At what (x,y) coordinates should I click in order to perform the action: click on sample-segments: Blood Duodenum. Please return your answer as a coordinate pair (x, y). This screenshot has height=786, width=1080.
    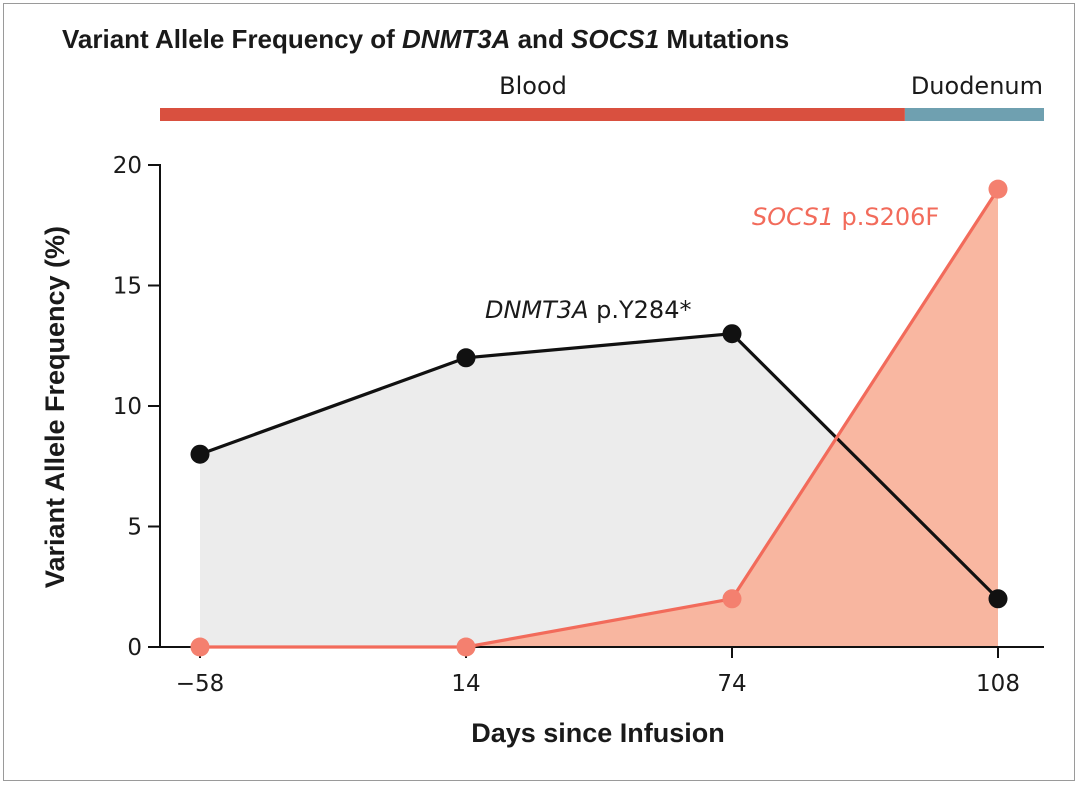
    Looking at the image, I should click on (602, 96).